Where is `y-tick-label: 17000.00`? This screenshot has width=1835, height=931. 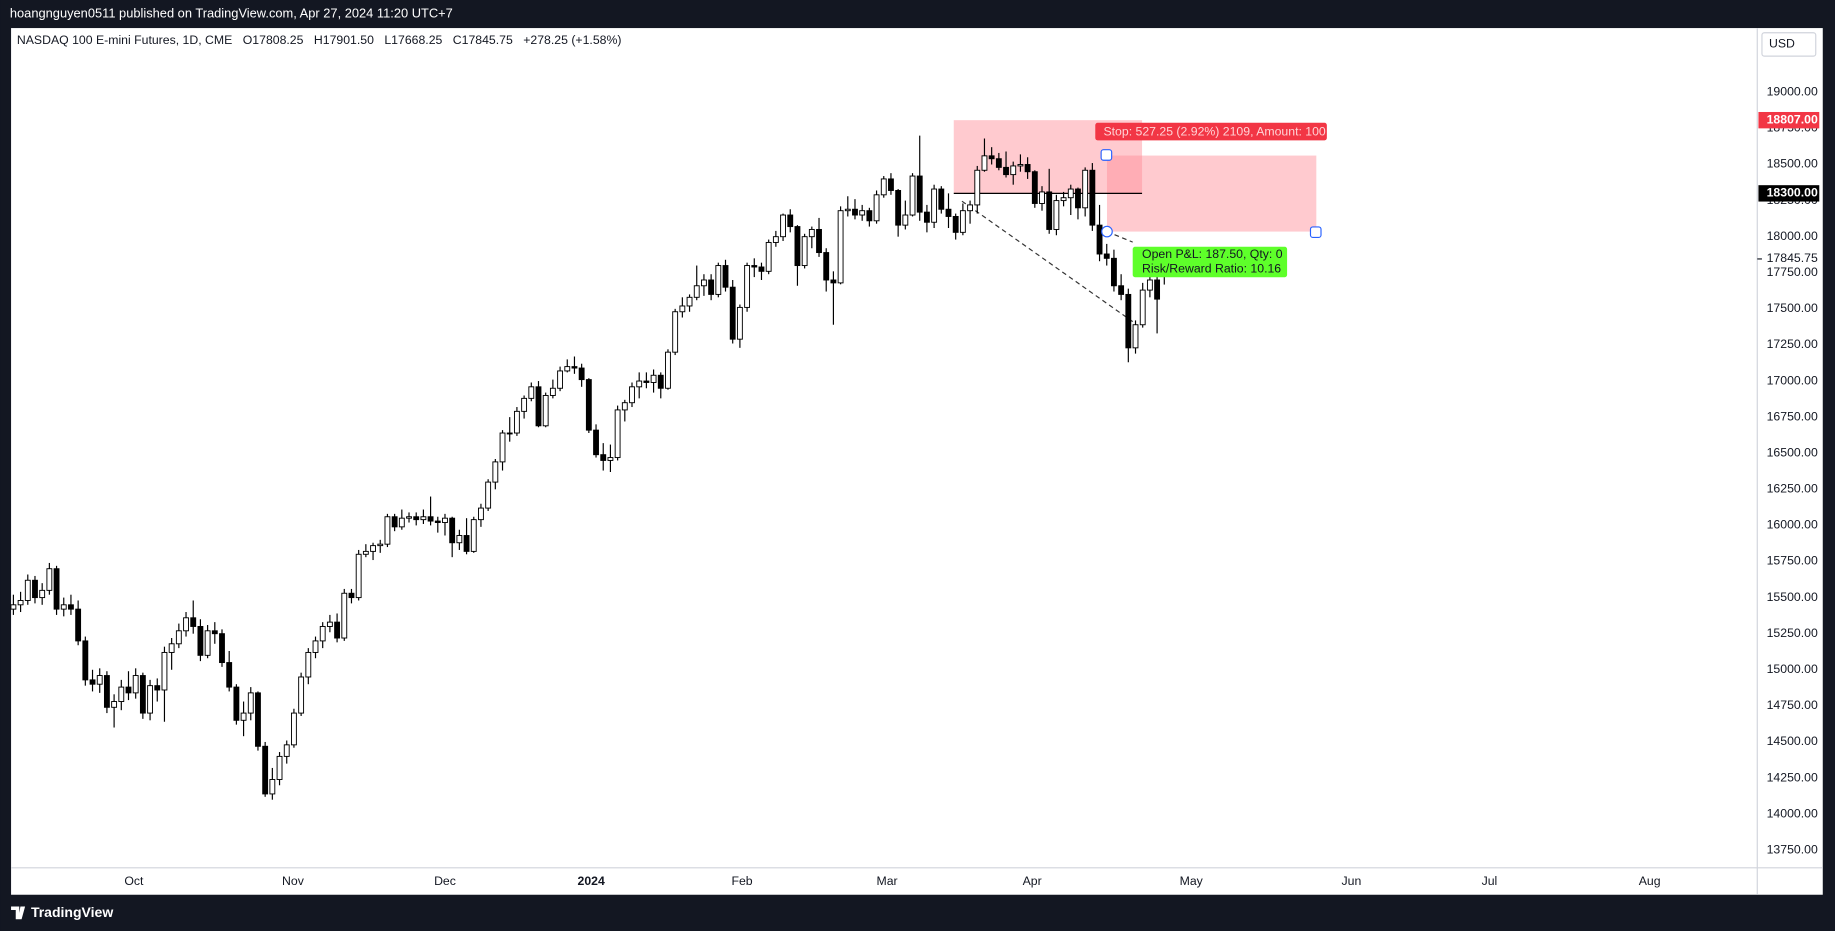
y-tick-label: 17000.00 is located at coordinates (1792, 380).